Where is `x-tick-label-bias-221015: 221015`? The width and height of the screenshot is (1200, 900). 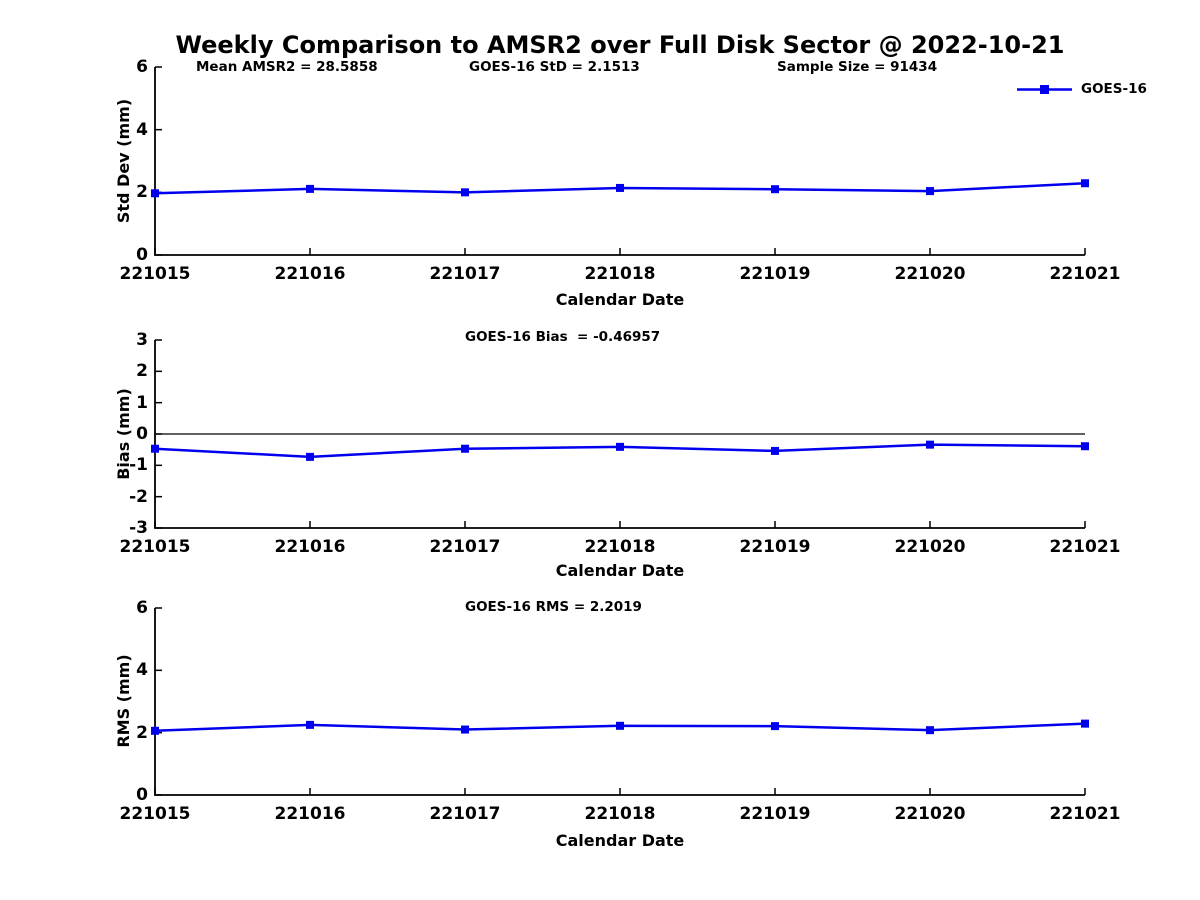
x-tick-label-bias-221015: 221015 is located at coordinates (155, 547).